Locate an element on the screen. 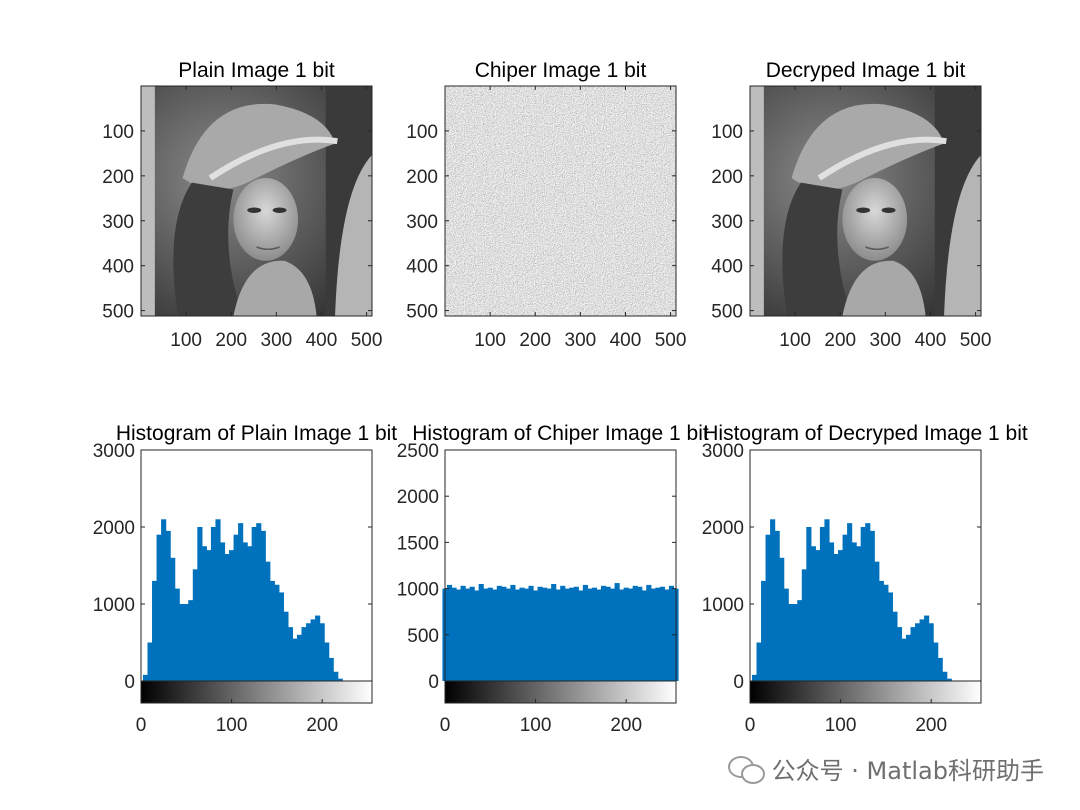 The width and height of the screenshot is (1080, 810). grayscale-colorbar is located at coordinates (865, 692).